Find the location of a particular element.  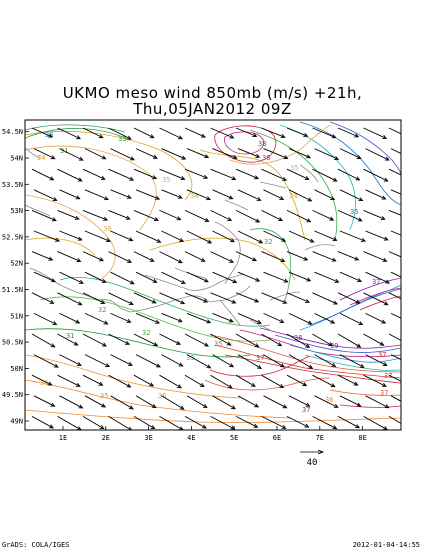

footer-timestamp: 2012-01-04-14:55 is located at coordinates (386, 545).